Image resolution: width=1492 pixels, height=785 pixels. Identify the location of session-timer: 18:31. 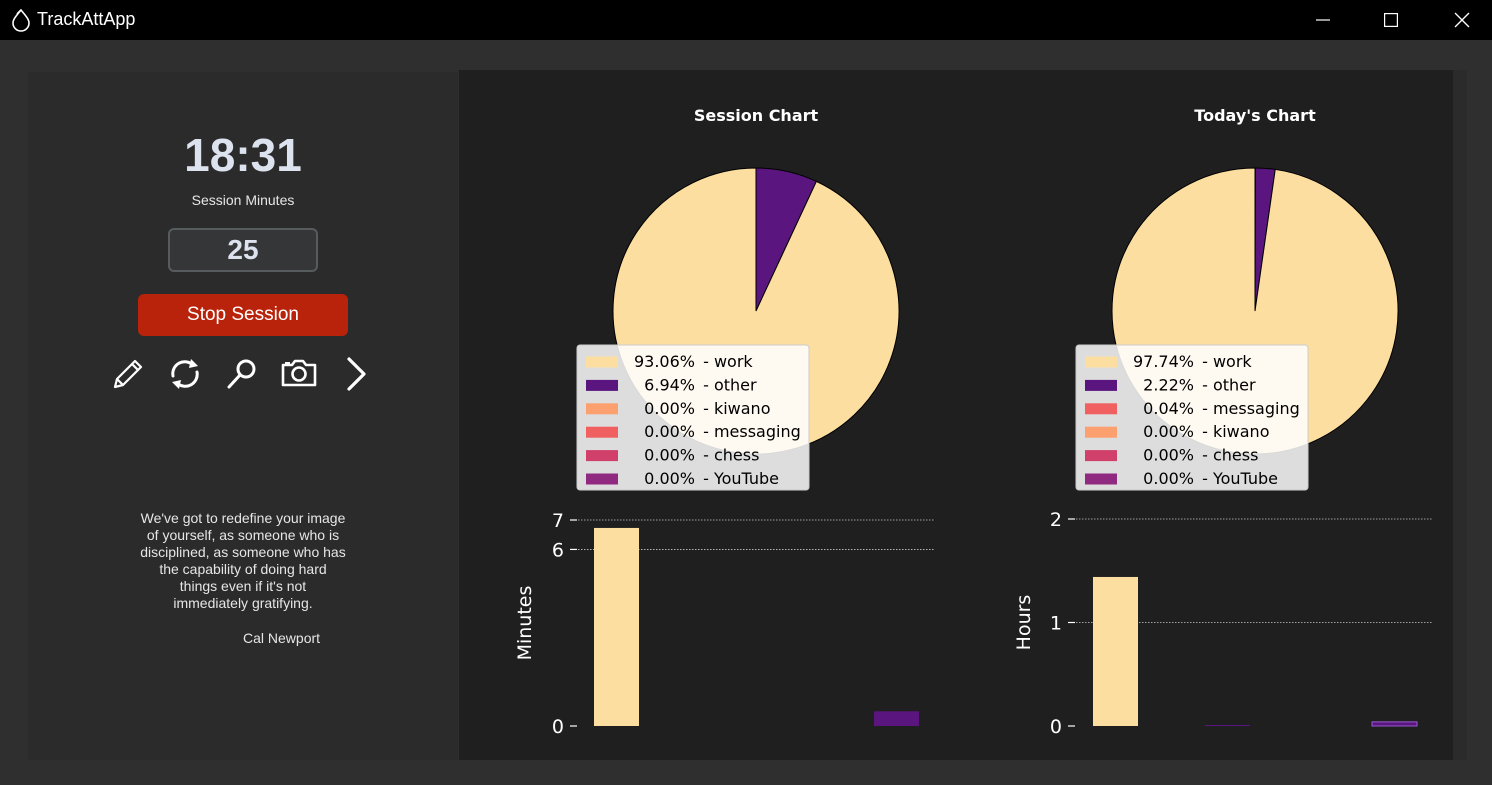
(243, 155).